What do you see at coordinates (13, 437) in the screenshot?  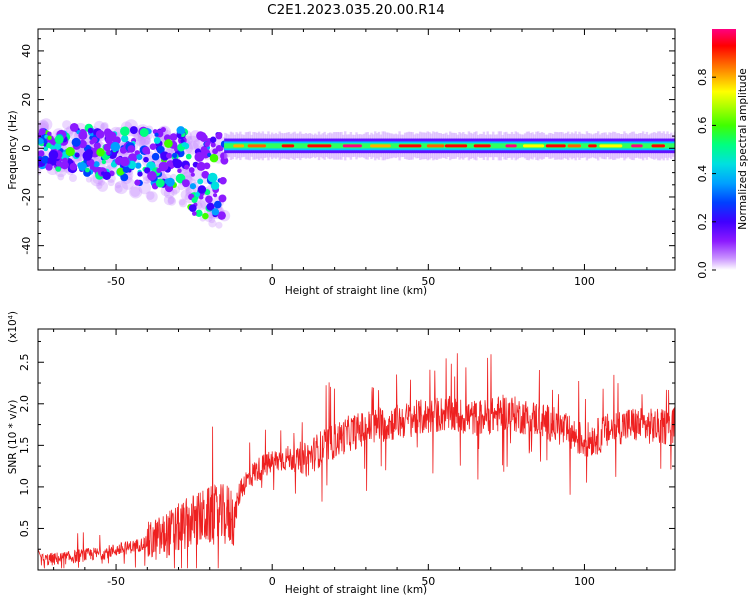 I see `snr-y-label: SNR (10 * v/v)` at bounding box center [13, 437].